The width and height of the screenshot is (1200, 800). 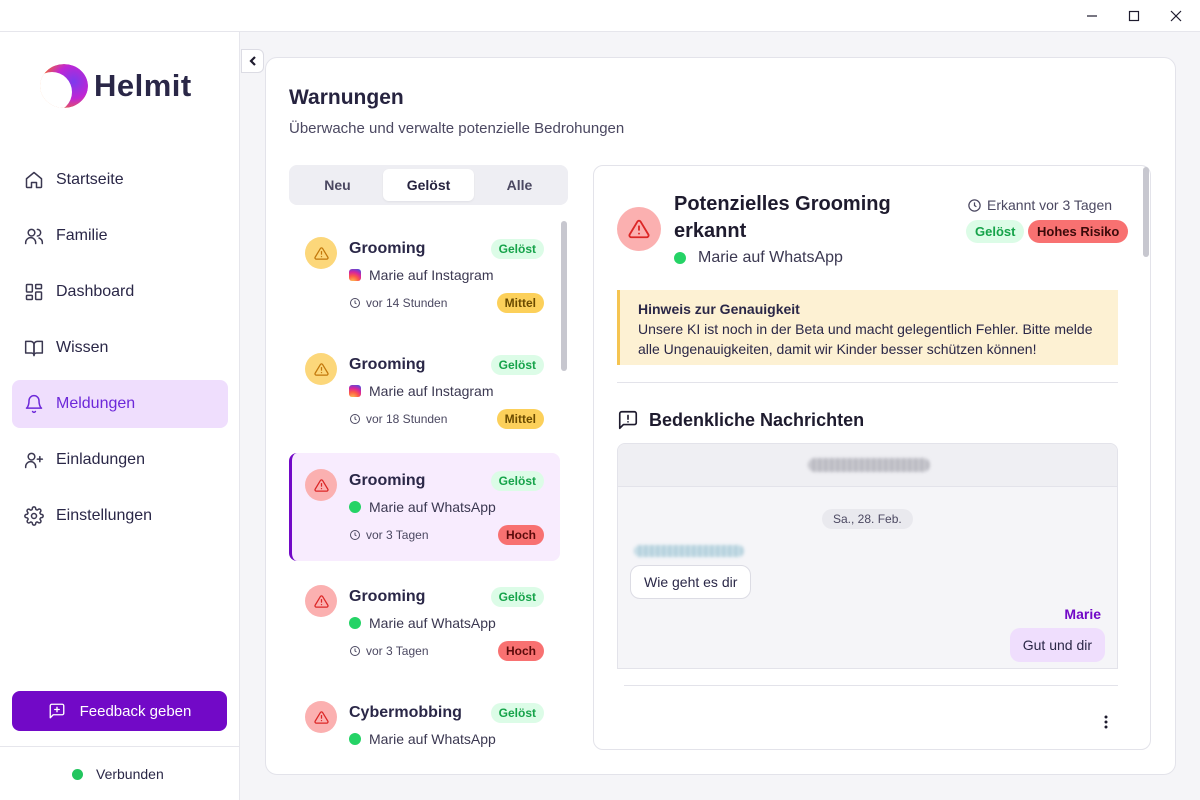 I want to click on sidebar-item-einladungen: Einladungen, so click(x=120, y=460).